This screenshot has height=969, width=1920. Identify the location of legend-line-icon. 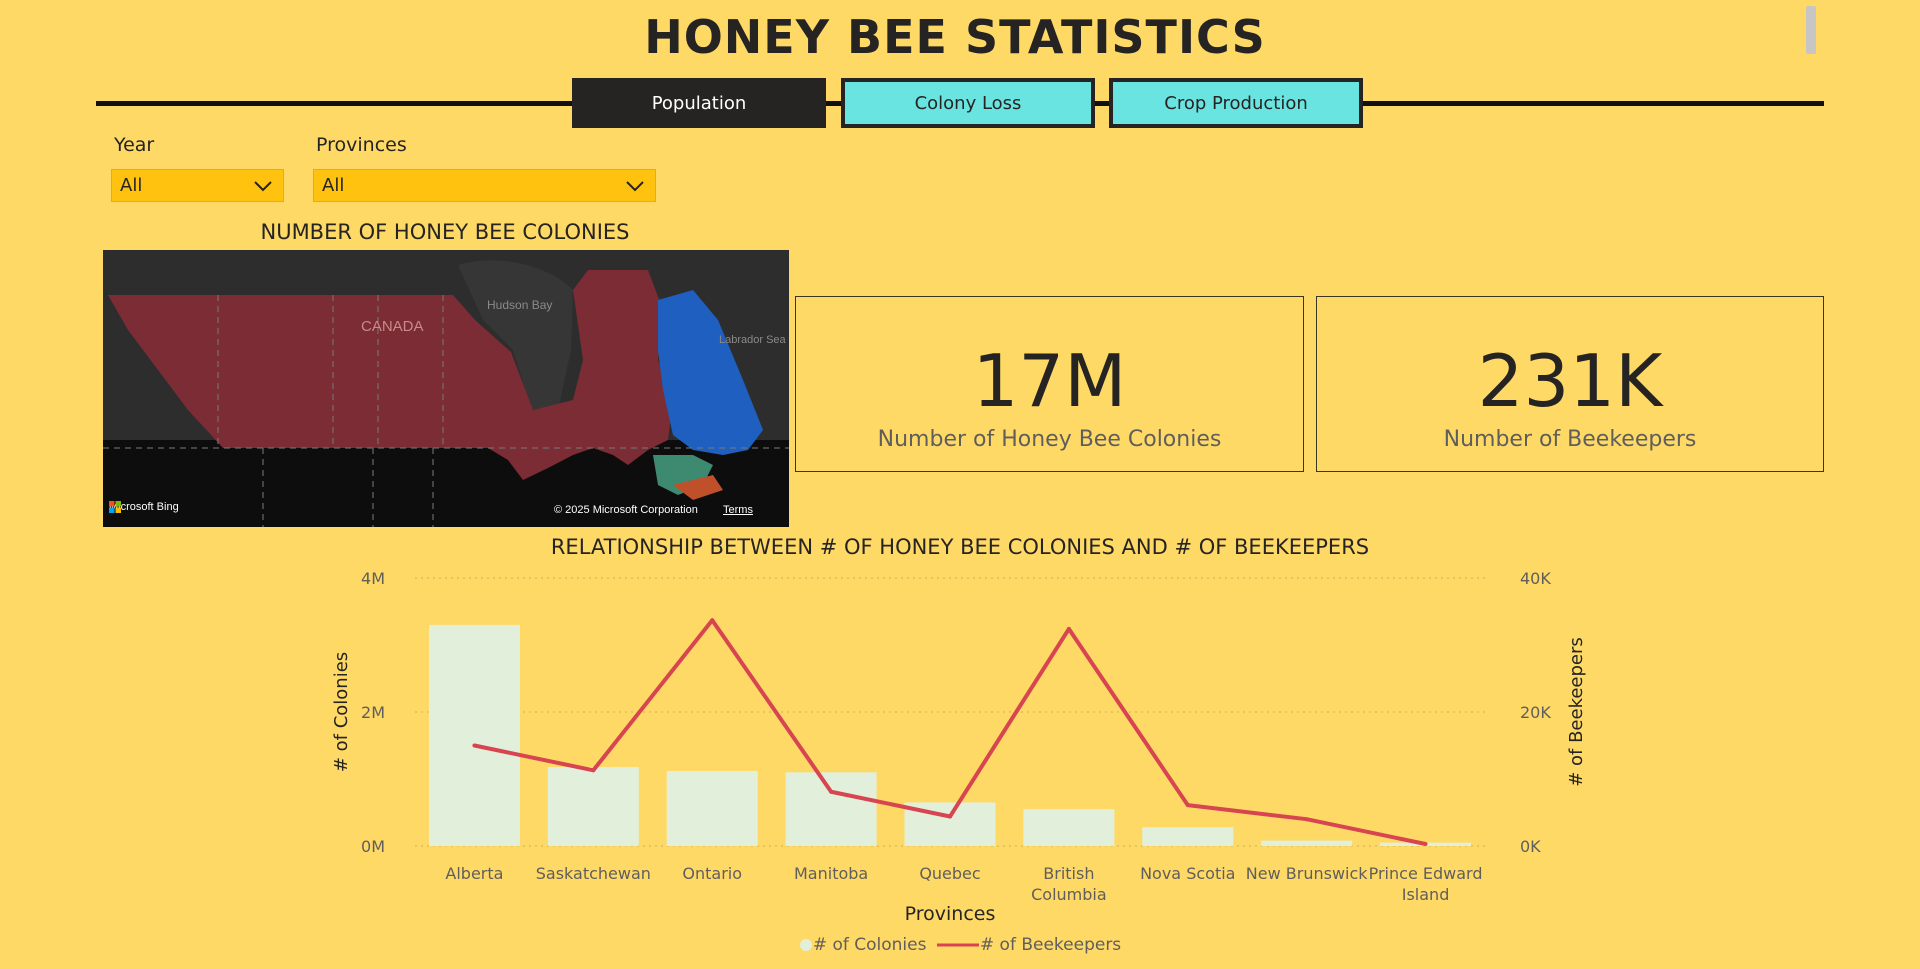
(957, 945).